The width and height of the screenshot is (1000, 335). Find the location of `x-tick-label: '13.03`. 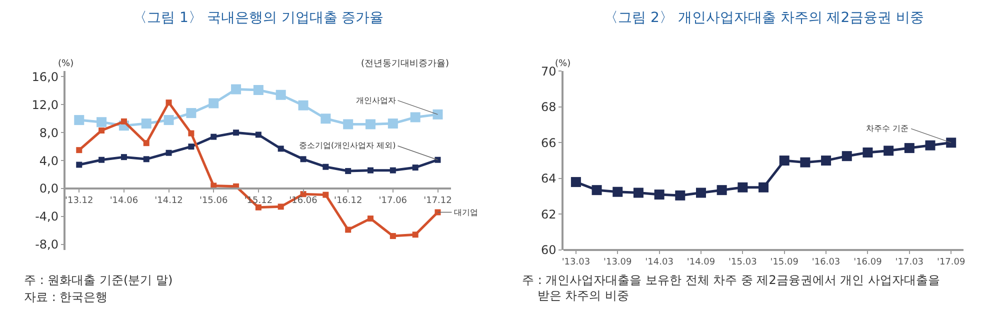

x-tick-label: '13.03 is located at coordinates (576, 263).